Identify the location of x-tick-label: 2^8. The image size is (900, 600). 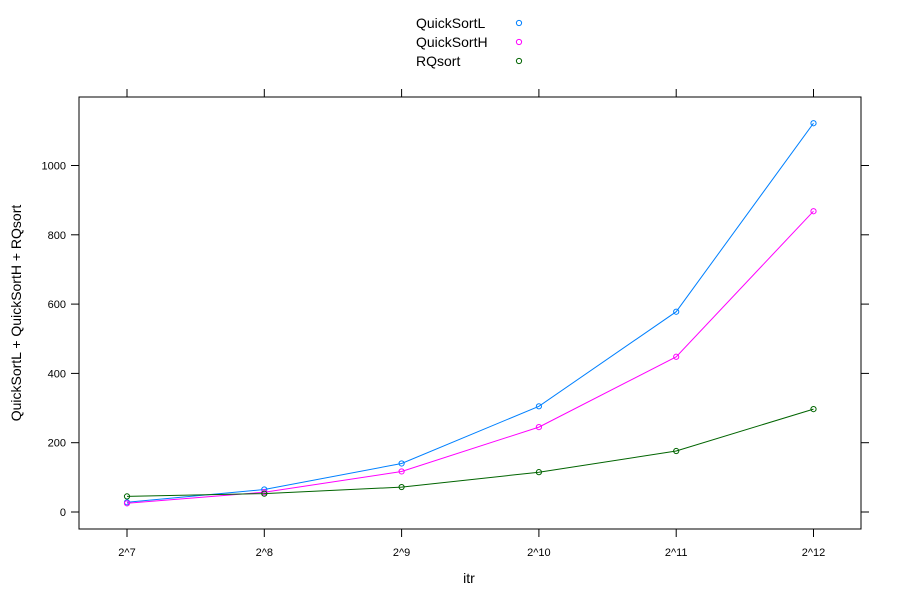
(264, 553).